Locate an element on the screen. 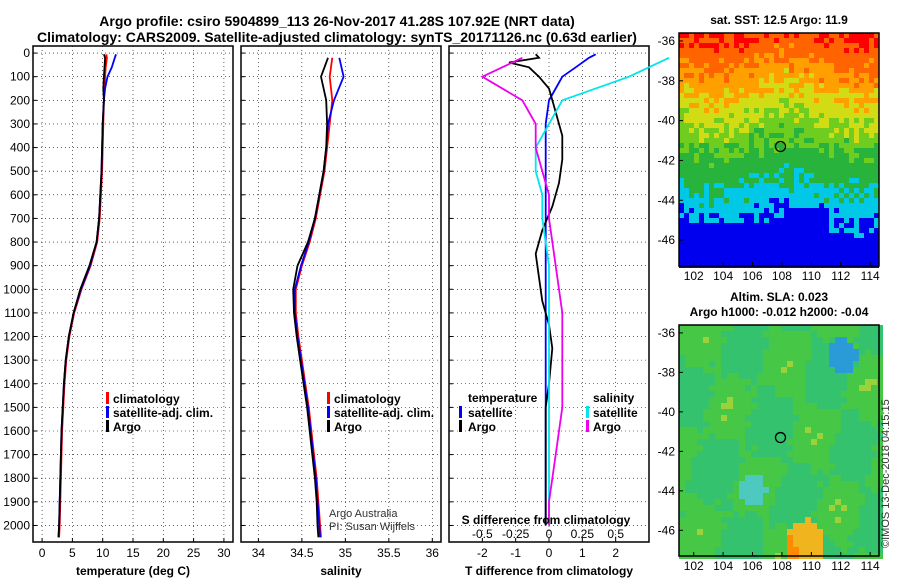 Image resolution: width=900 pixels, height=580 pixels. s-difference-axis-title: S difference from climatology is located at coordinates (546, 520).